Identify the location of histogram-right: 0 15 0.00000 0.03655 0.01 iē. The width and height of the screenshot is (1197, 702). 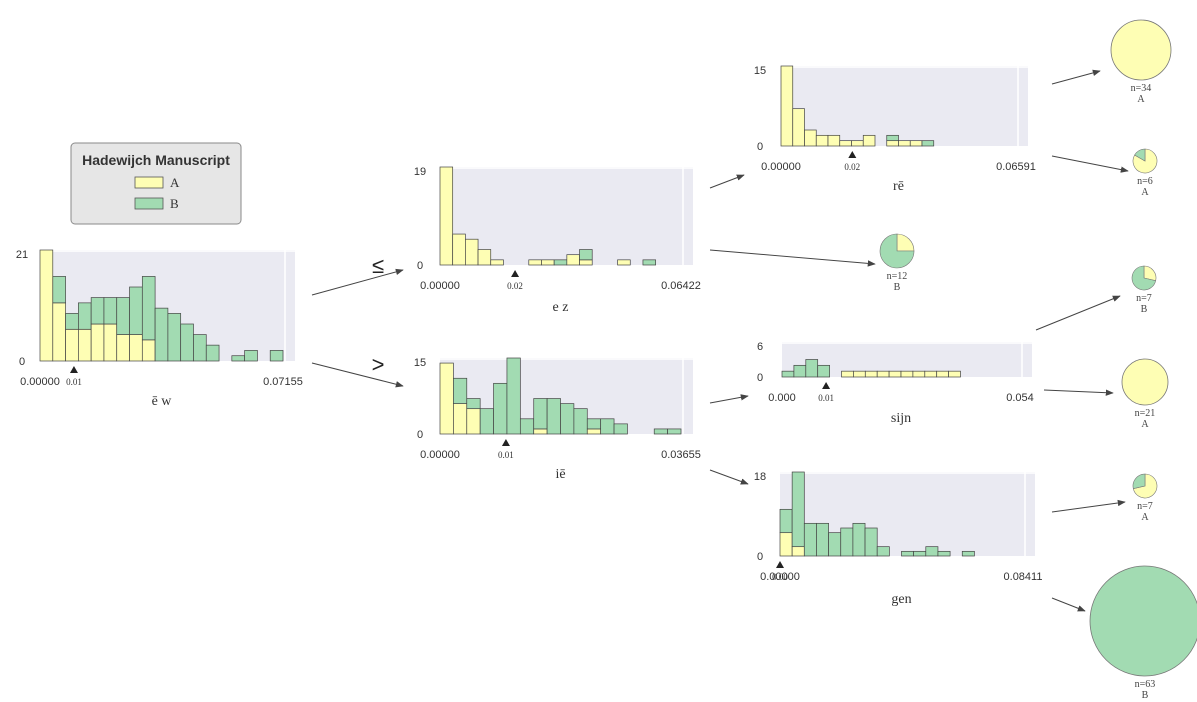
(557, 419).